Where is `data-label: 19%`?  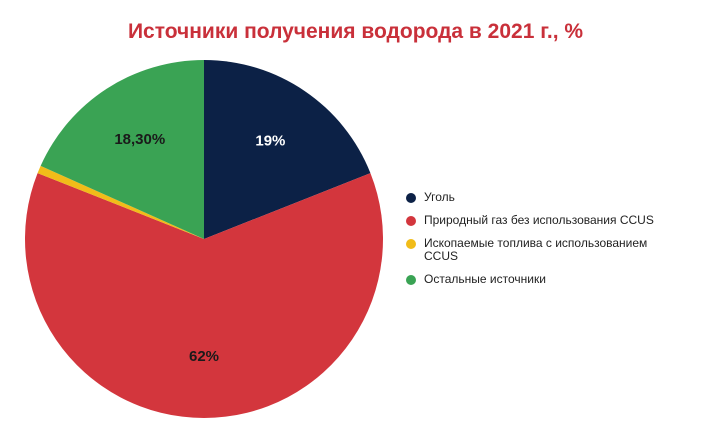
data-label: 19% is located at coordinates (270, 140).